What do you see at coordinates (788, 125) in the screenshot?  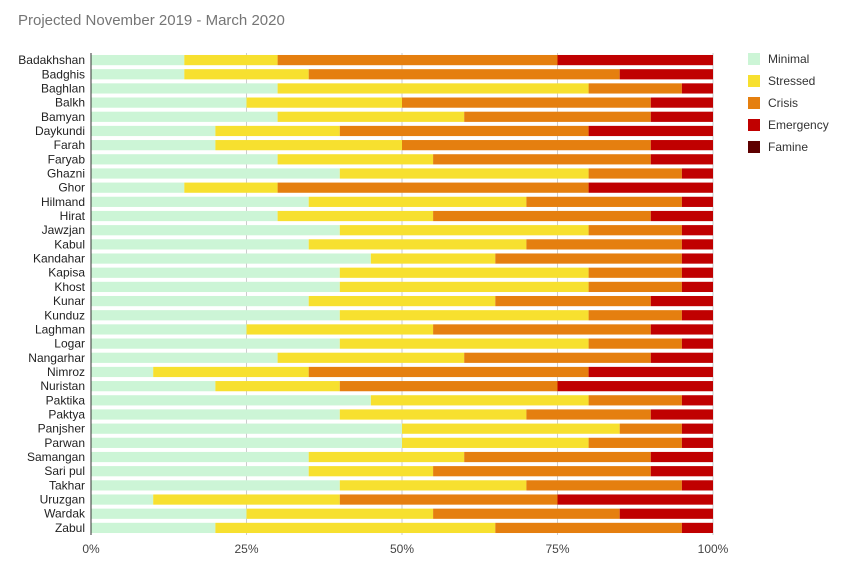 I see `legend-item: Emergency` at bounding box center [788, 125].